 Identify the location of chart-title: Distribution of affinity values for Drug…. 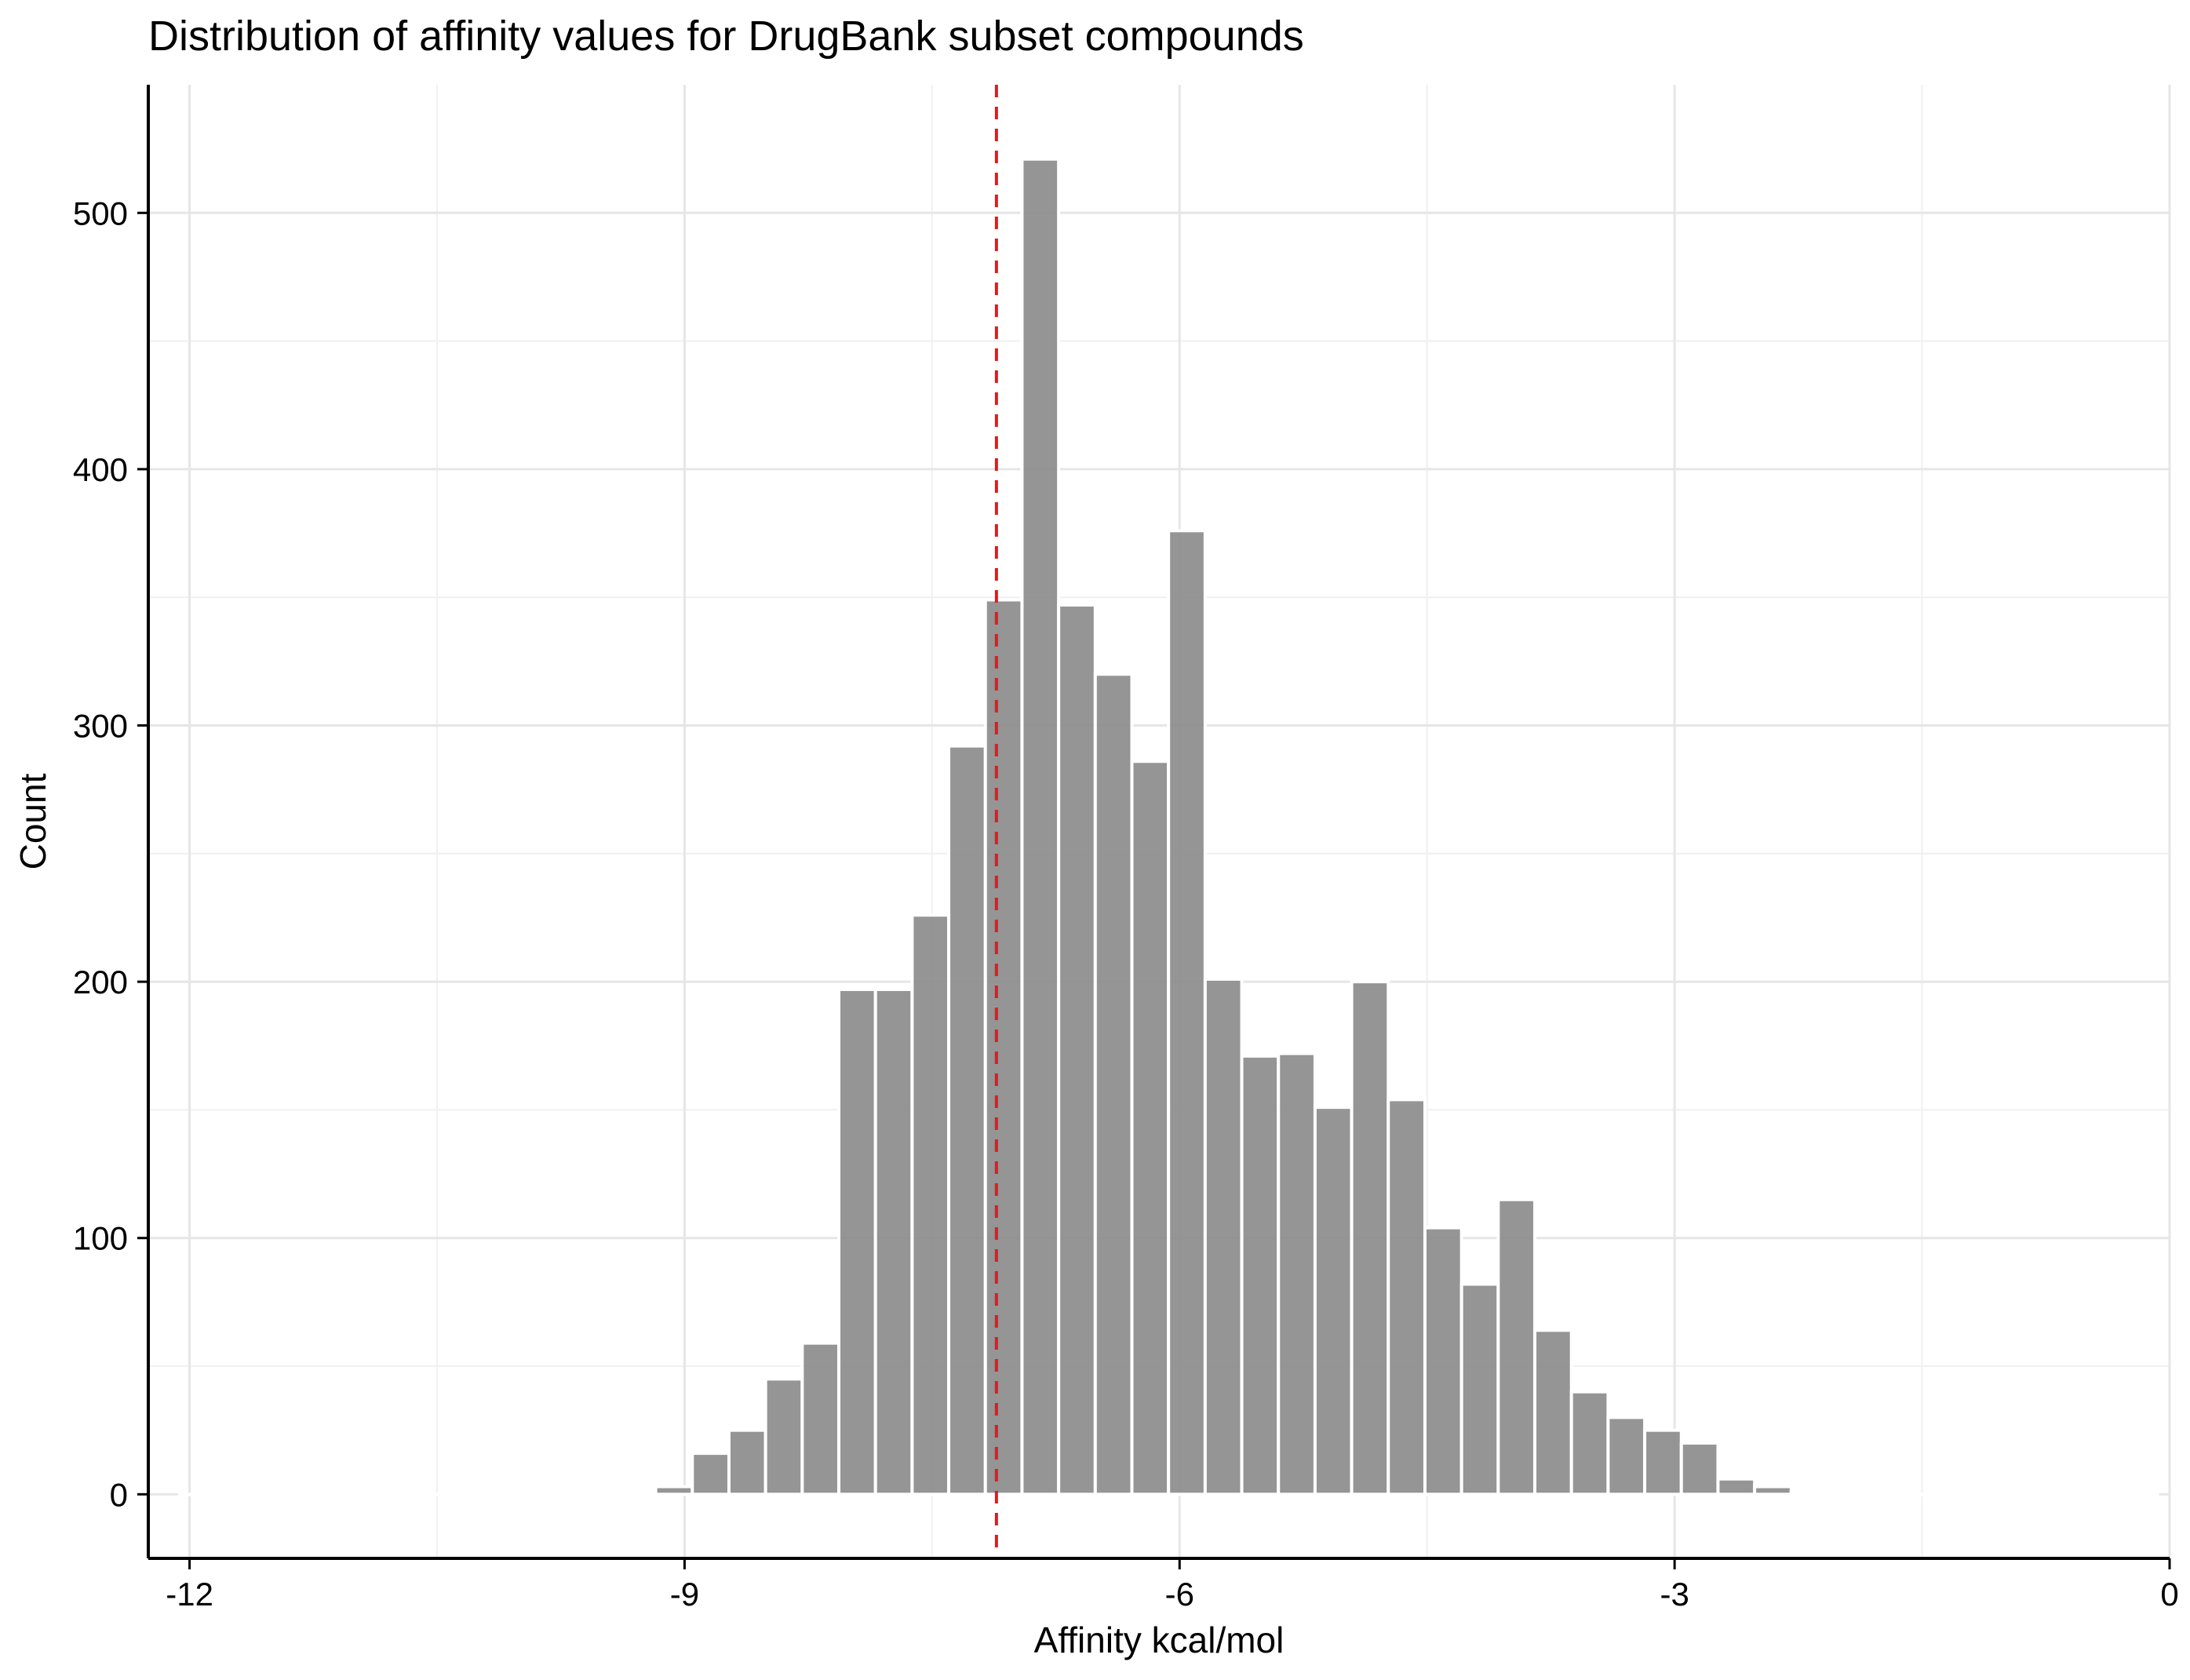
(726, 36).